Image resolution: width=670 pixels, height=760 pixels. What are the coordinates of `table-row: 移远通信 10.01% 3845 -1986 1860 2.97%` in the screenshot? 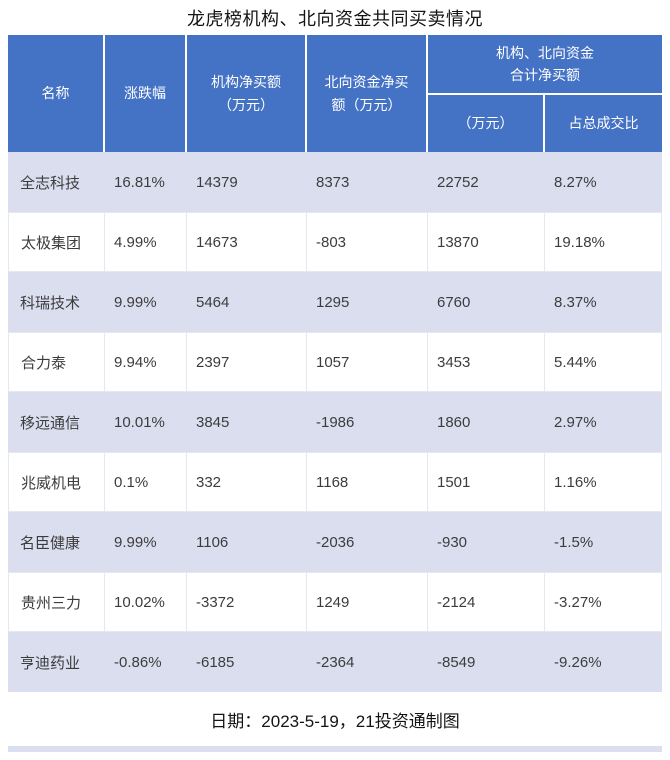 It's located at (335, 422).